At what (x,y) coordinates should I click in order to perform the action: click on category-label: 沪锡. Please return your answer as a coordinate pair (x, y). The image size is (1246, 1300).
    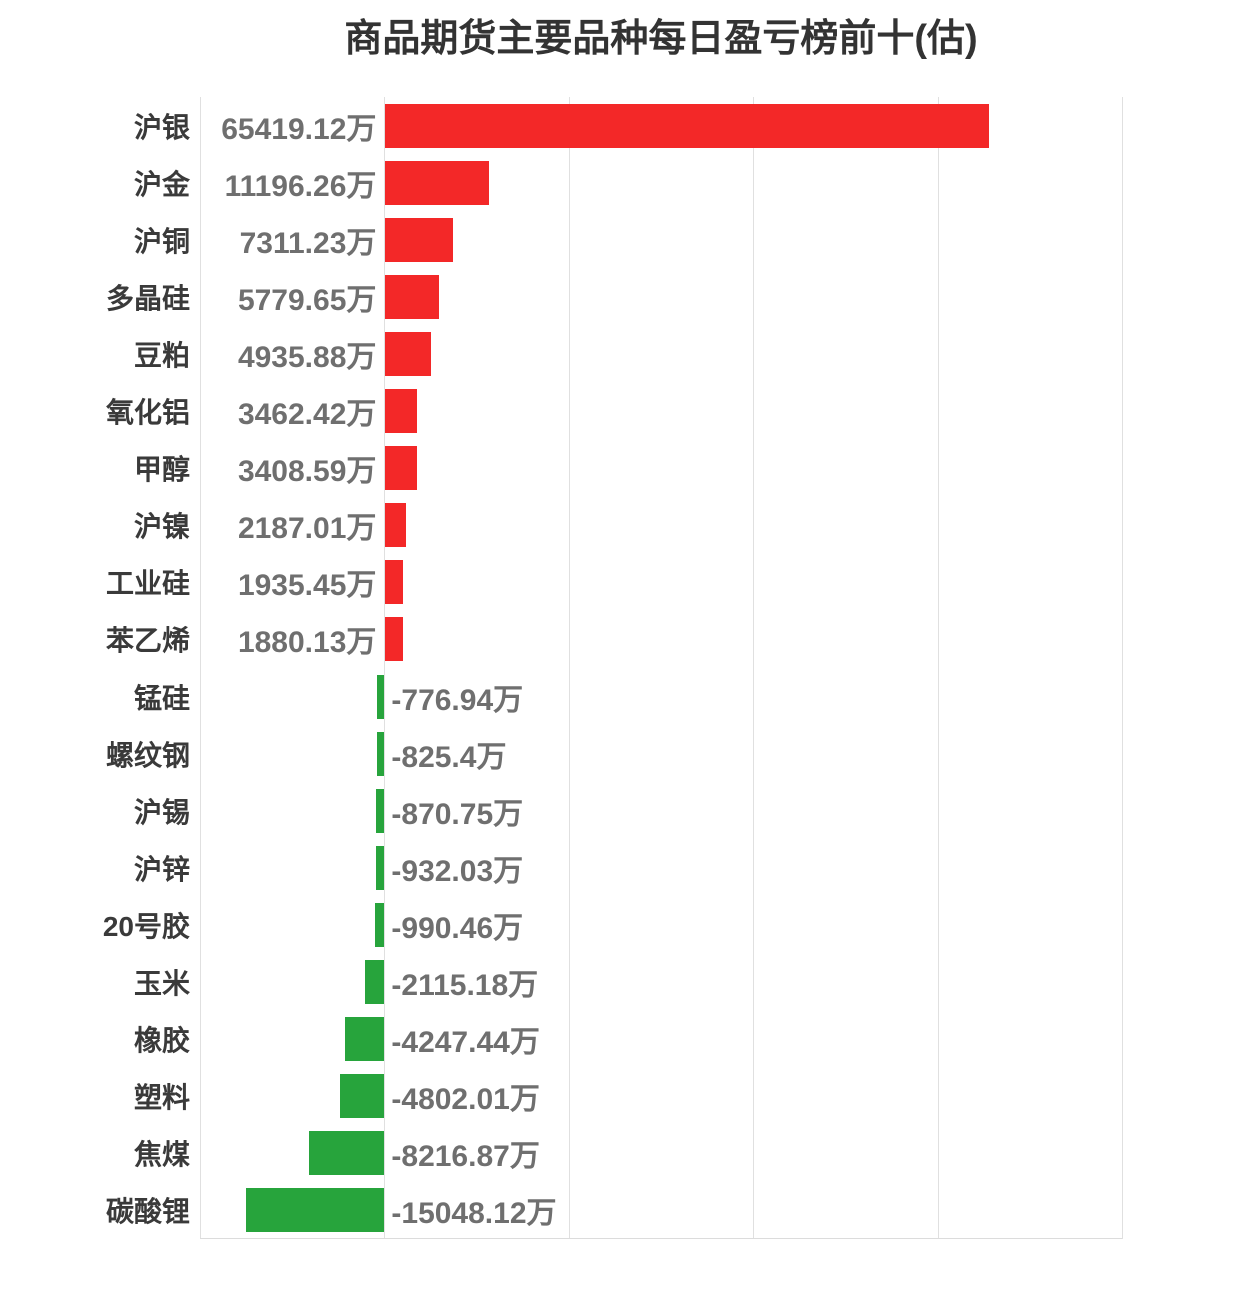
    Looking at the image, I should click on (161, 812).